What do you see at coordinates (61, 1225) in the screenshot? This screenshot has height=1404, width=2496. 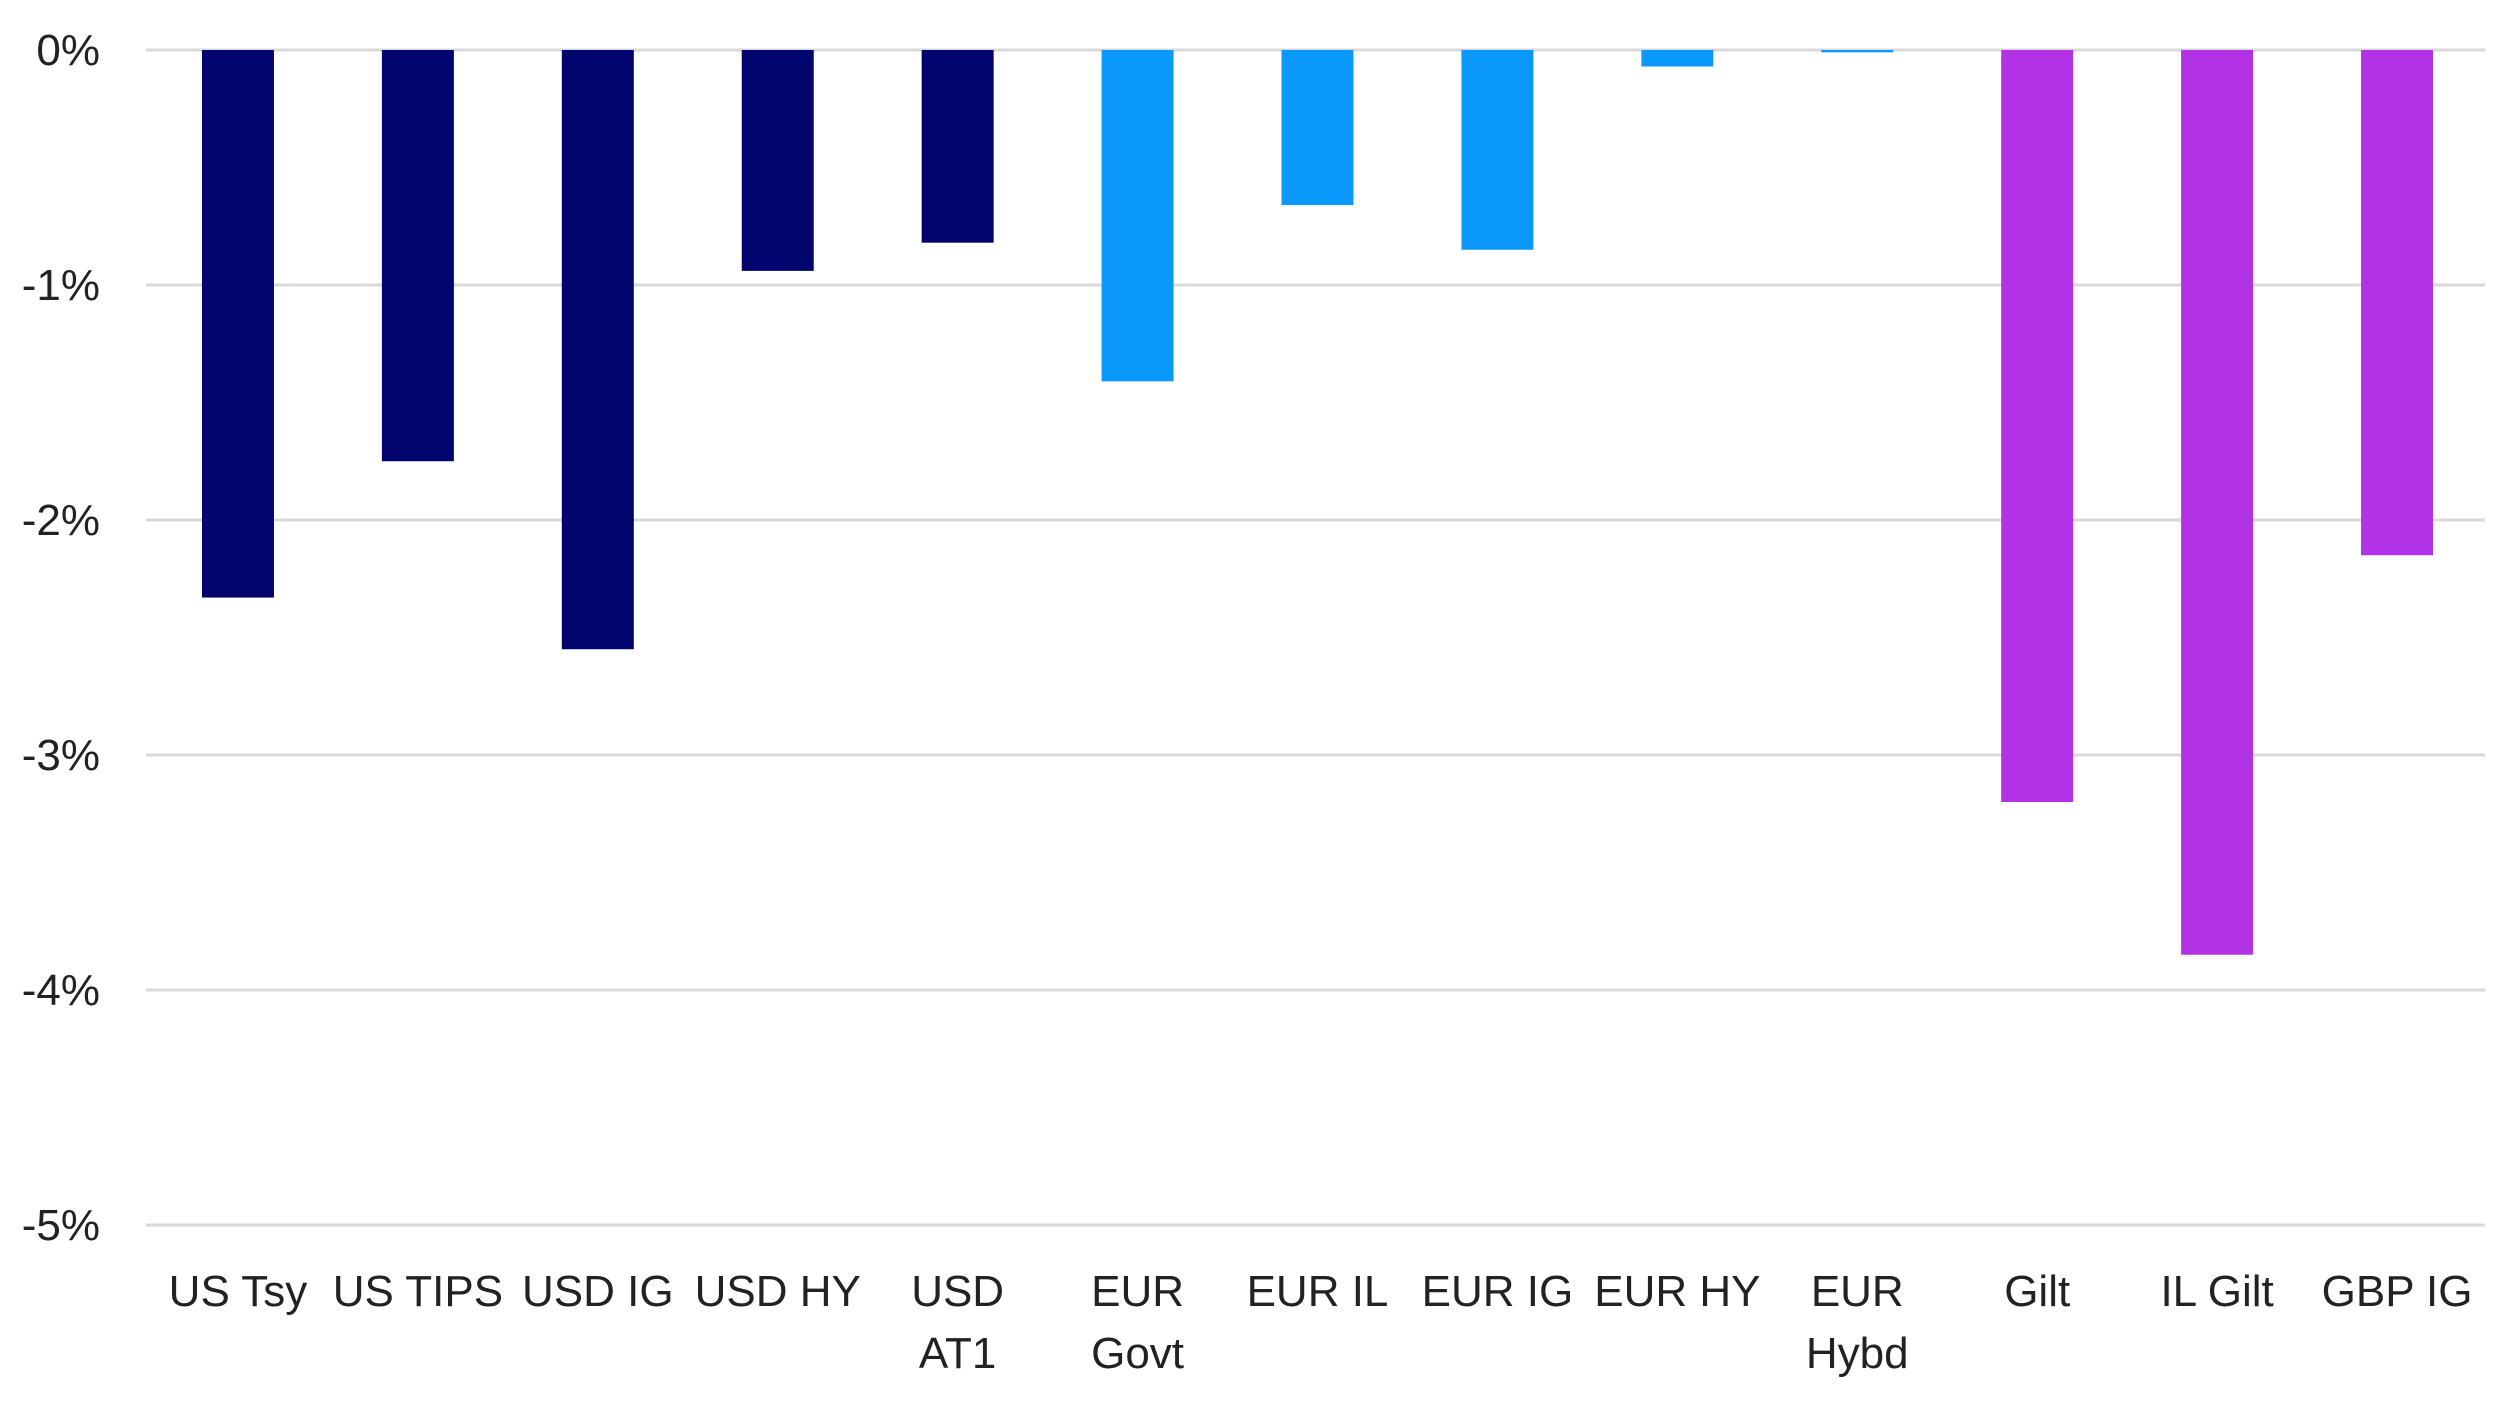 I see `y-tick-label: -5%` at bounding box center [61, 1225].